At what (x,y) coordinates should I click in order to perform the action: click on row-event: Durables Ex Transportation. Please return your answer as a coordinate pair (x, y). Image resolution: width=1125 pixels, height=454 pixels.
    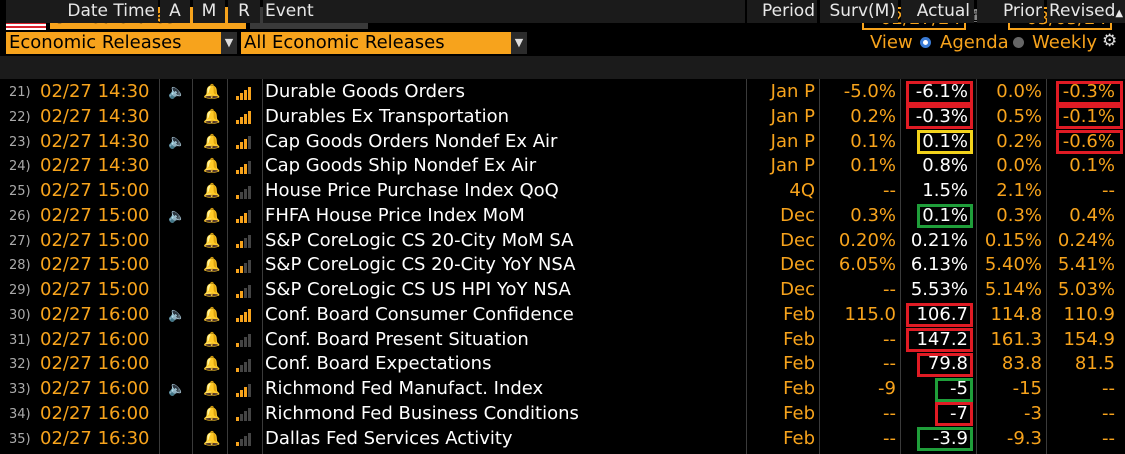
    Looking at the image, I should click on (387, 116).